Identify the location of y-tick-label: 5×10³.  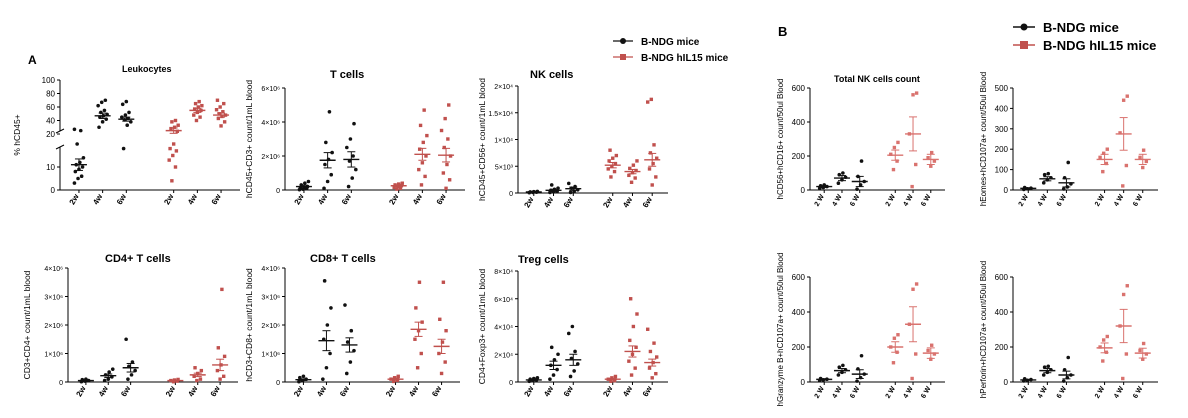
(504, 167).